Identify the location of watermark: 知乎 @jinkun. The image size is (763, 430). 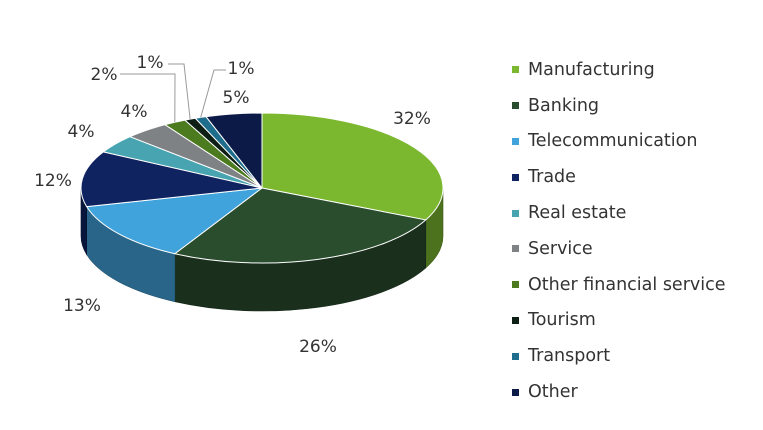
(662, 399).